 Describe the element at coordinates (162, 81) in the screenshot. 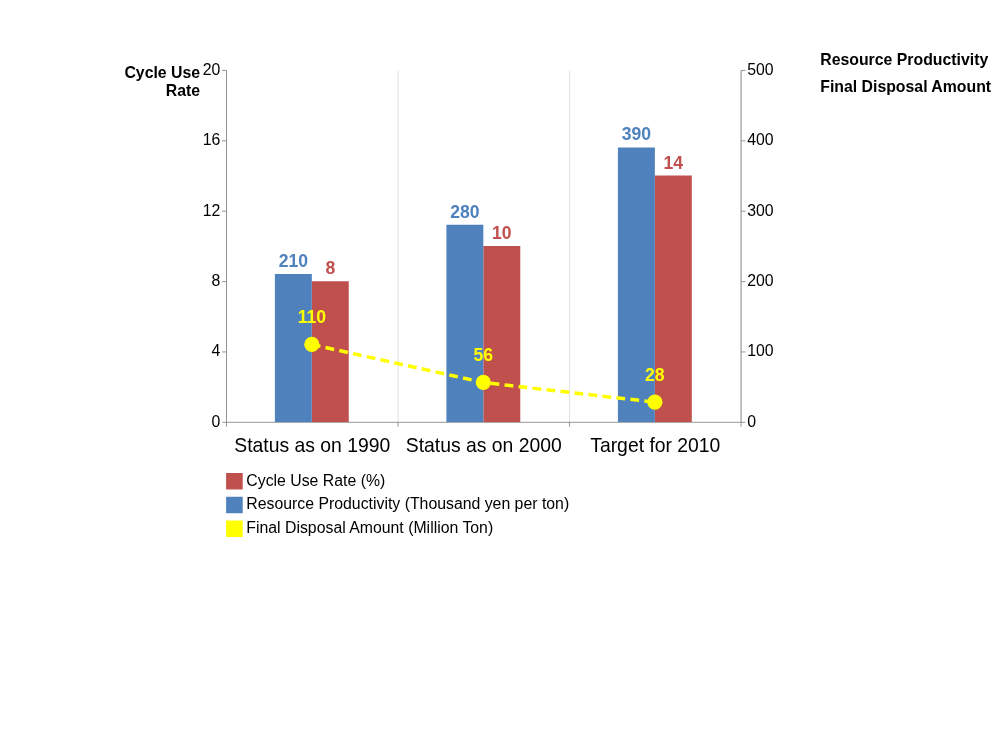

I see `y-axis-title: Cycle Use Rate` at that location.